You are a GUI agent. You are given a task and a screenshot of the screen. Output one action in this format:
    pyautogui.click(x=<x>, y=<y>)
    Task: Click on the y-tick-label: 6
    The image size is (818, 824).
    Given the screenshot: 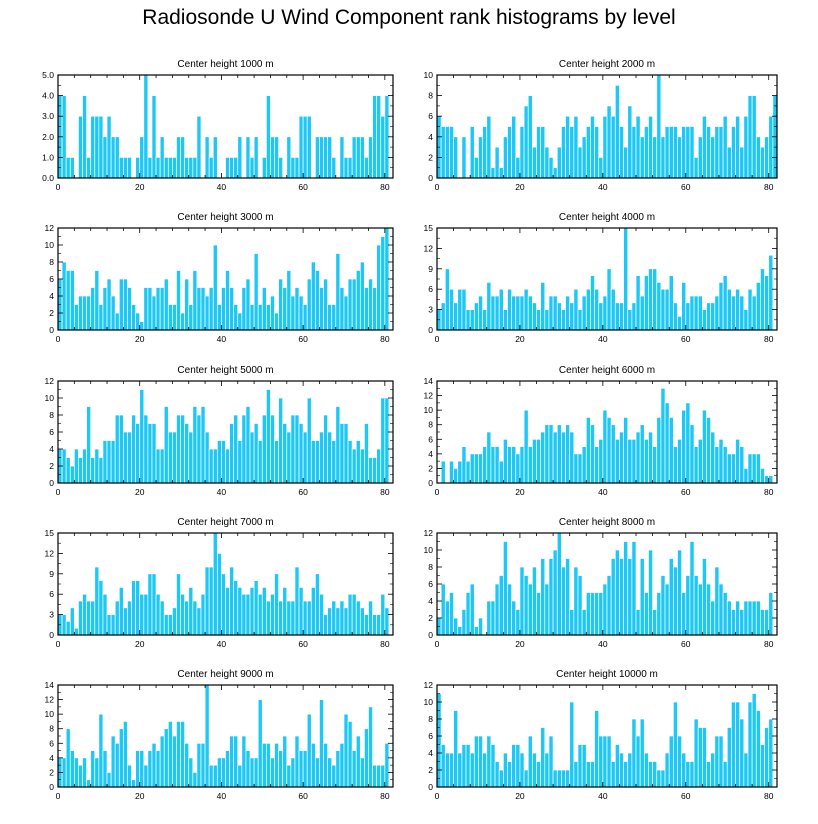 What is the action you would take?
    pyautogui.click(x=51, y=743)
    